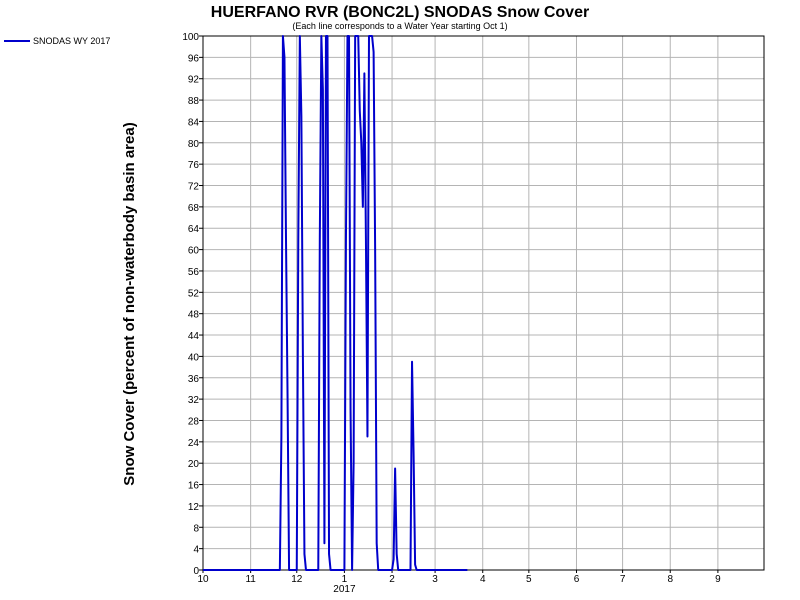  I want to click on y-tick-label: 52, so click(194, 293).